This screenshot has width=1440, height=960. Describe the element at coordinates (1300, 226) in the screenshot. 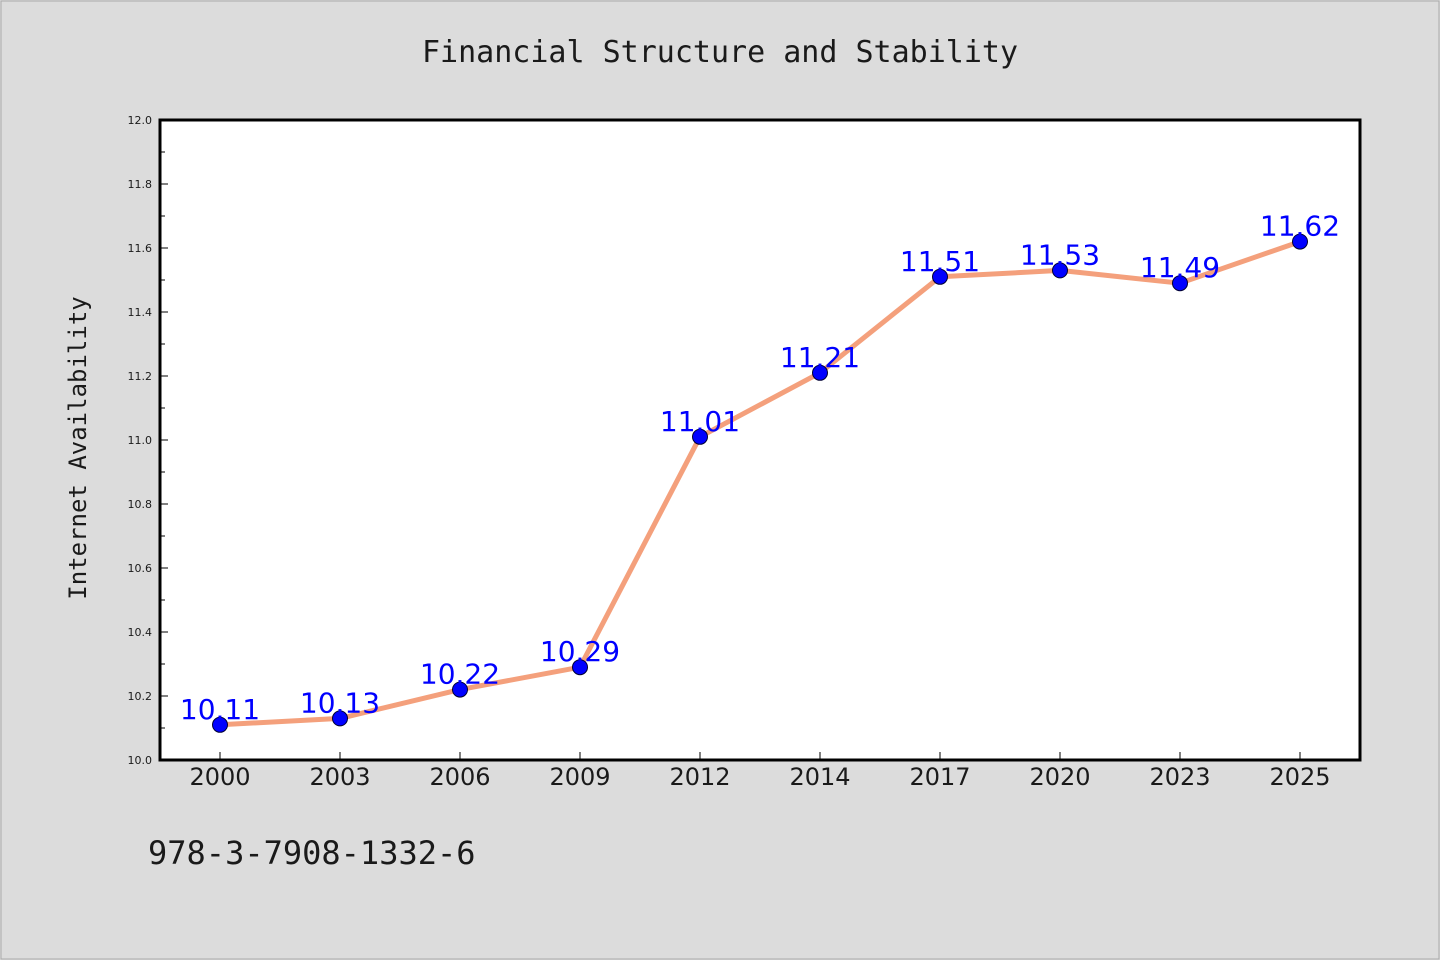

I see `data-label: 11.62` at that location.